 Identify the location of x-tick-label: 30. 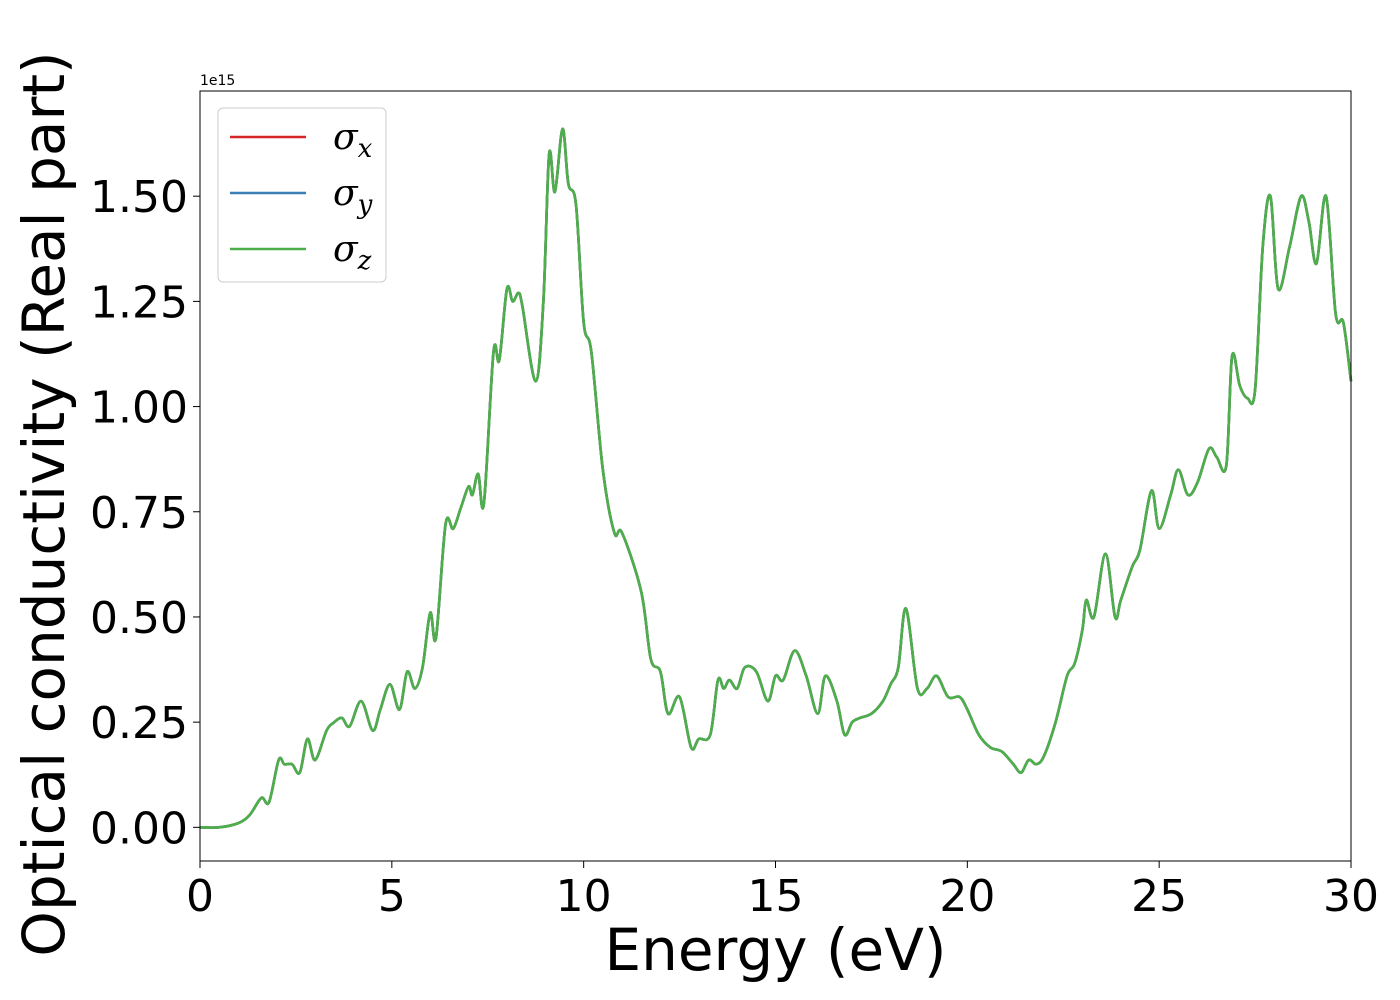
(1351, 896).